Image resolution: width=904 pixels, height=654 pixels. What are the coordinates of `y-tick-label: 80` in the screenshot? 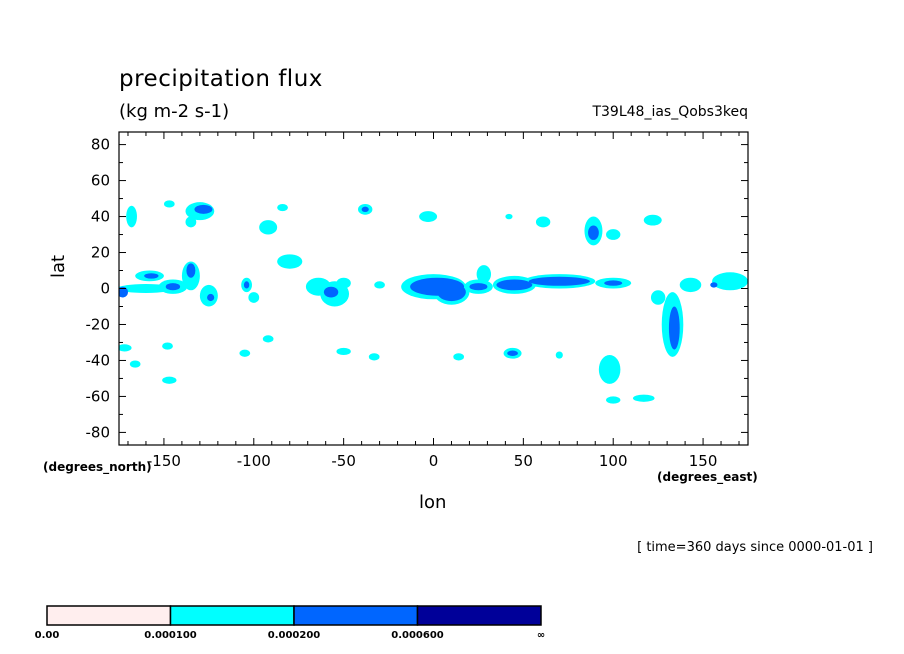 It's located at (100, 145).